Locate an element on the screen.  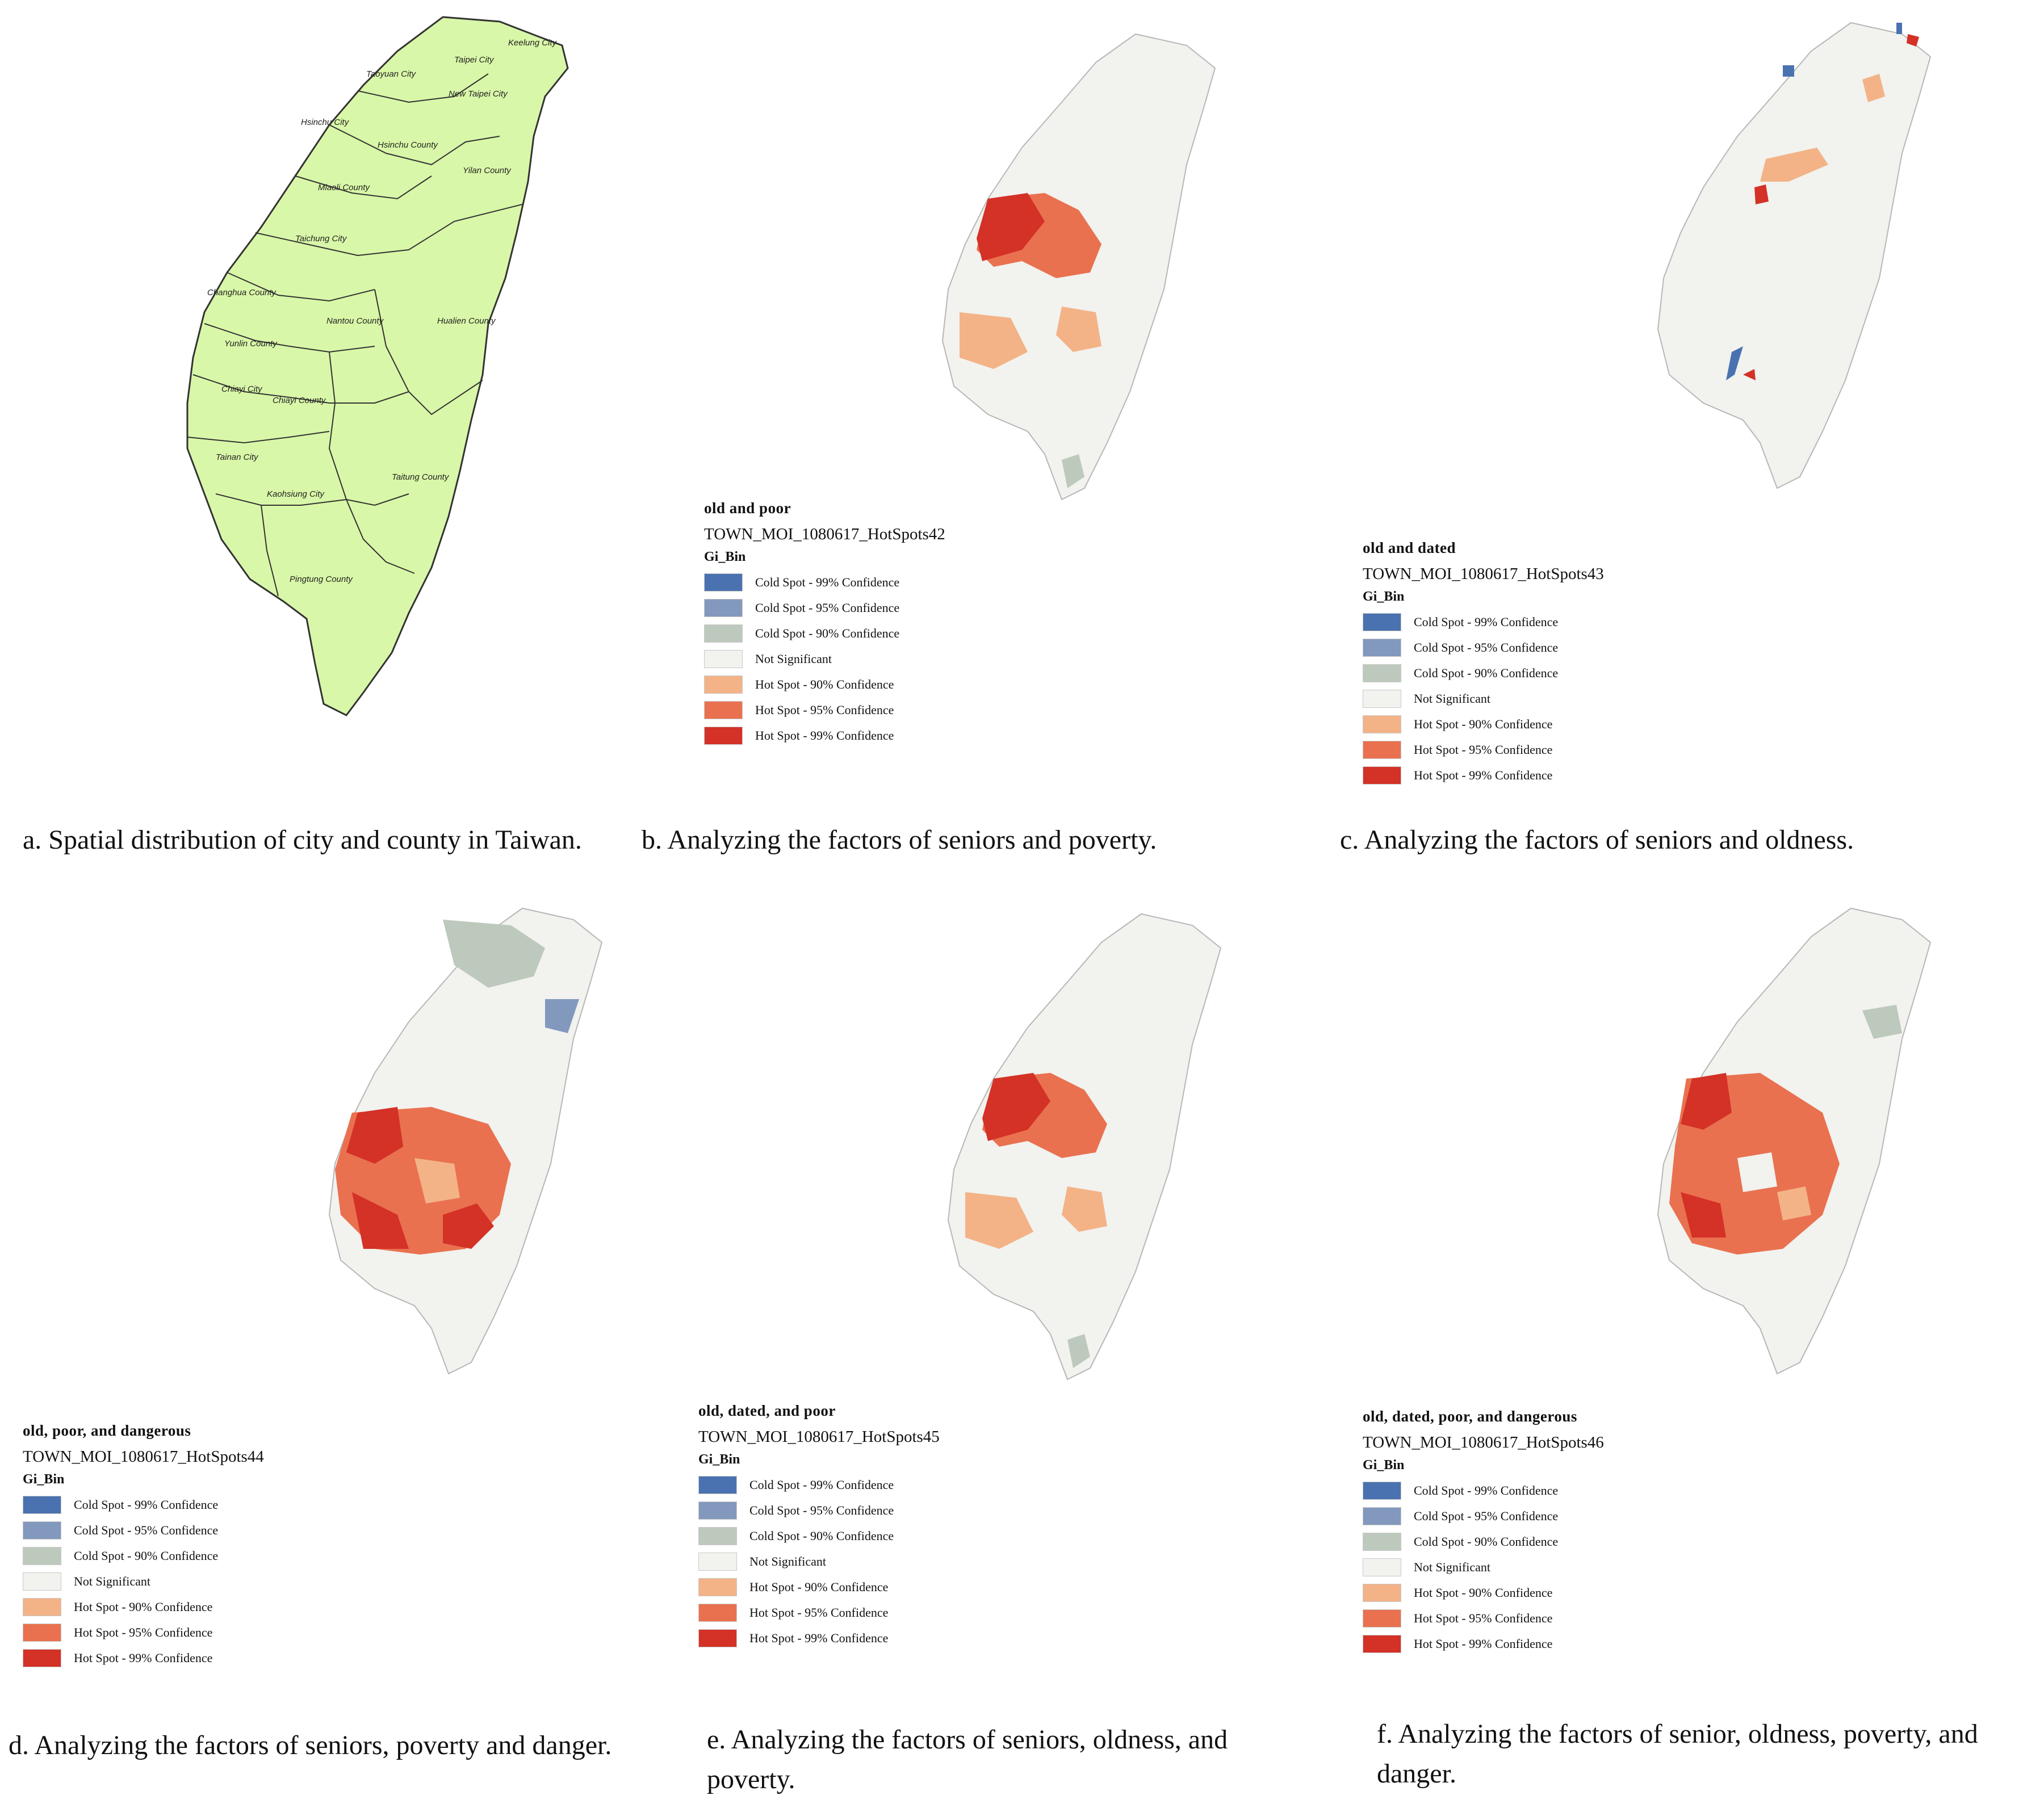
map-label: Pingtung County is located at coordinates (321, 579).